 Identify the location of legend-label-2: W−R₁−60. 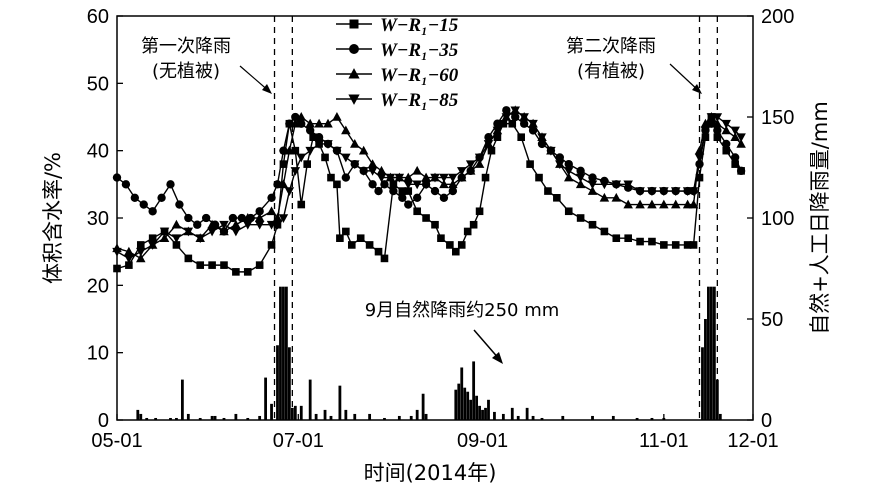
(419, 75).